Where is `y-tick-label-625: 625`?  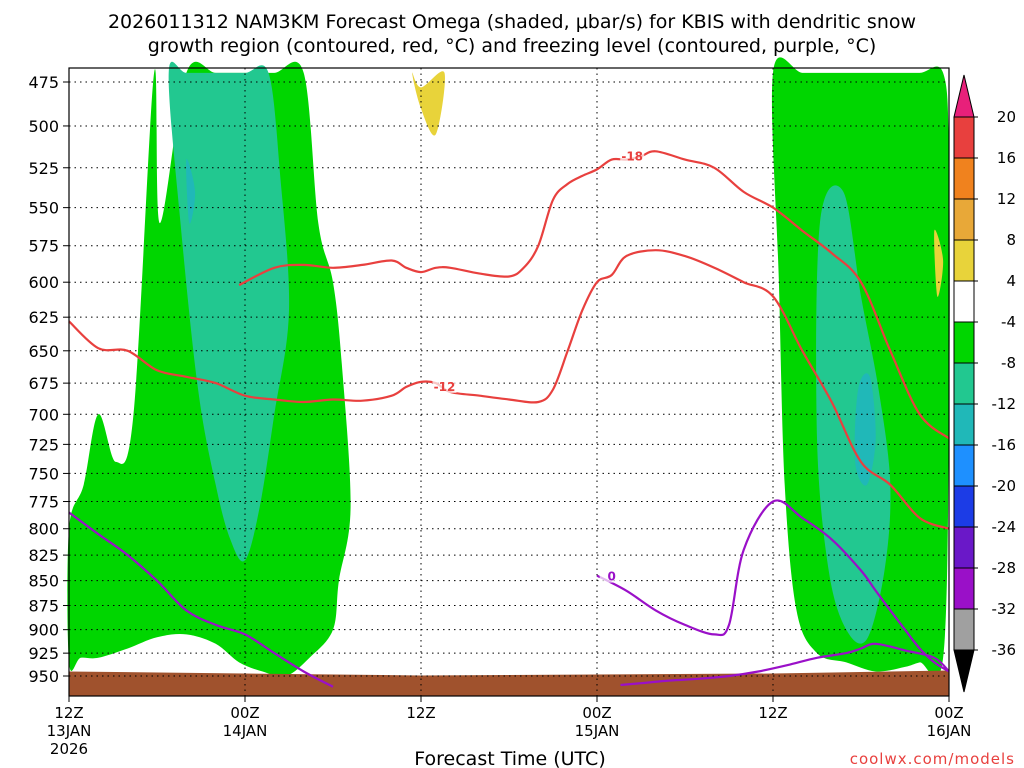
y-tick-label-625: 625 is located at coordinates (43, 317).